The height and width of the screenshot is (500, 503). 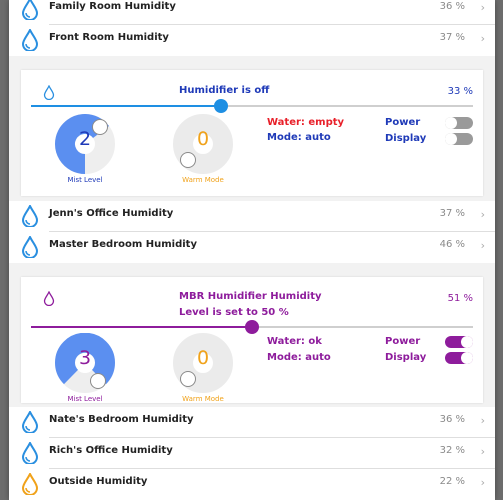 What do you see at coordinates (252, 40) in the screenshot?
I see `list-item-front-room: Front Room Humidity 37 % ›` at bounding box center [252, 40].